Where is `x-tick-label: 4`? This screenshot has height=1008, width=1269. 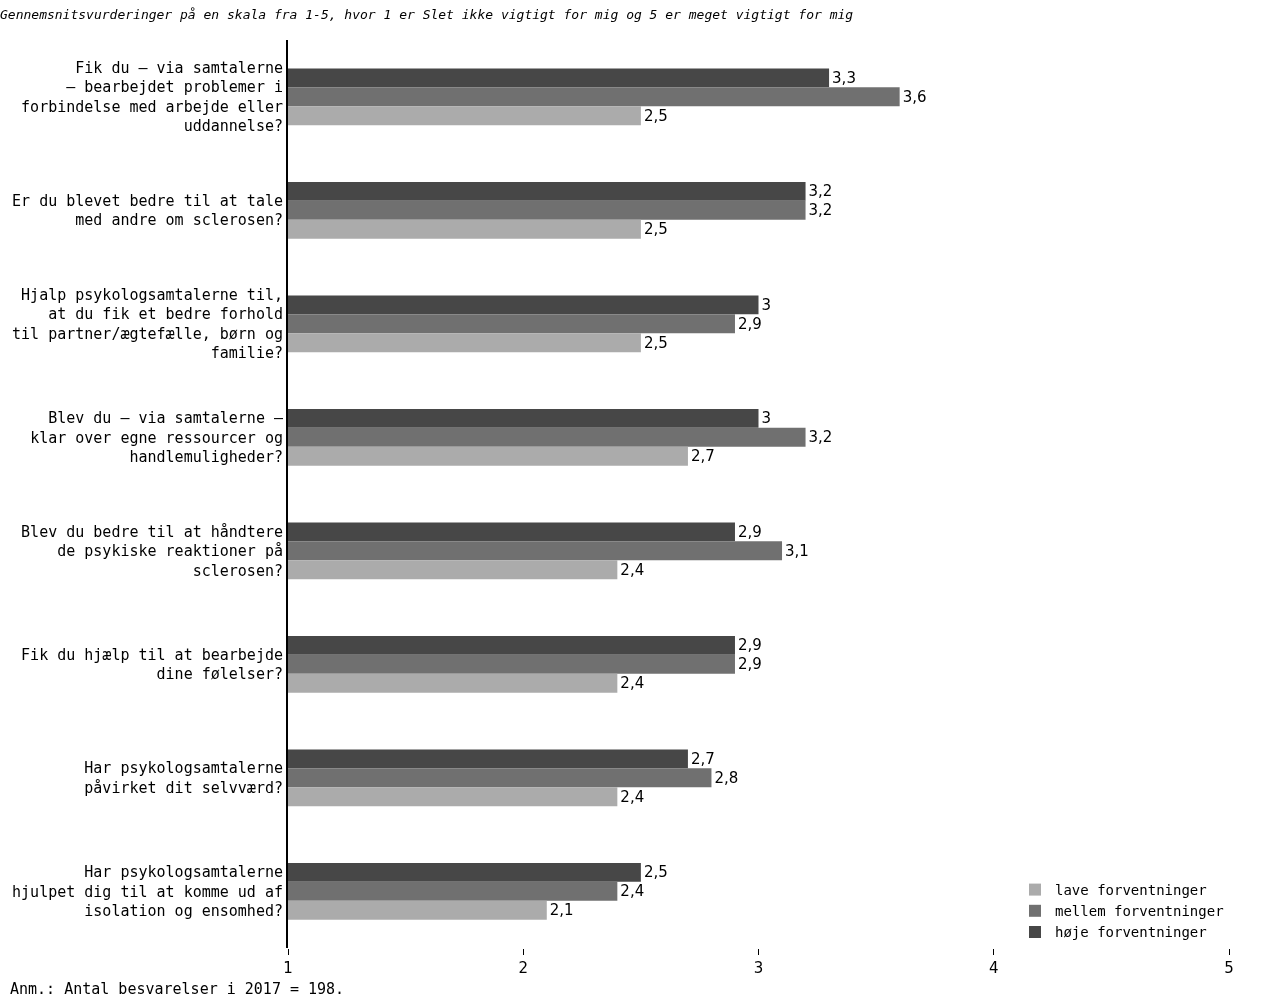 x-tick-label: 4 is located at coordinates (993, 968).